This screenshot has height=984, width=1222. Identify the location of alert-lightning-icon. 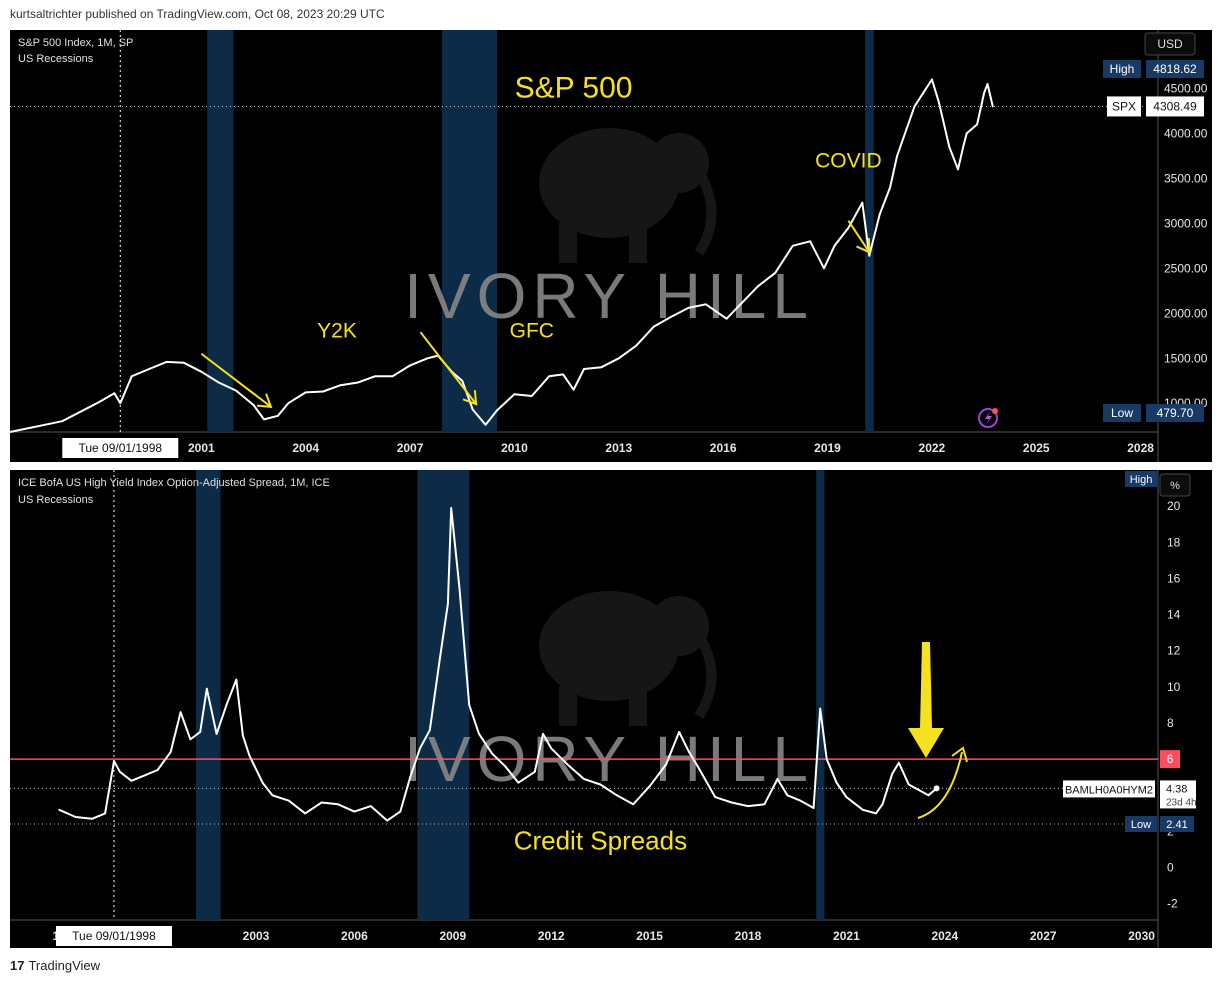
(988, 418).